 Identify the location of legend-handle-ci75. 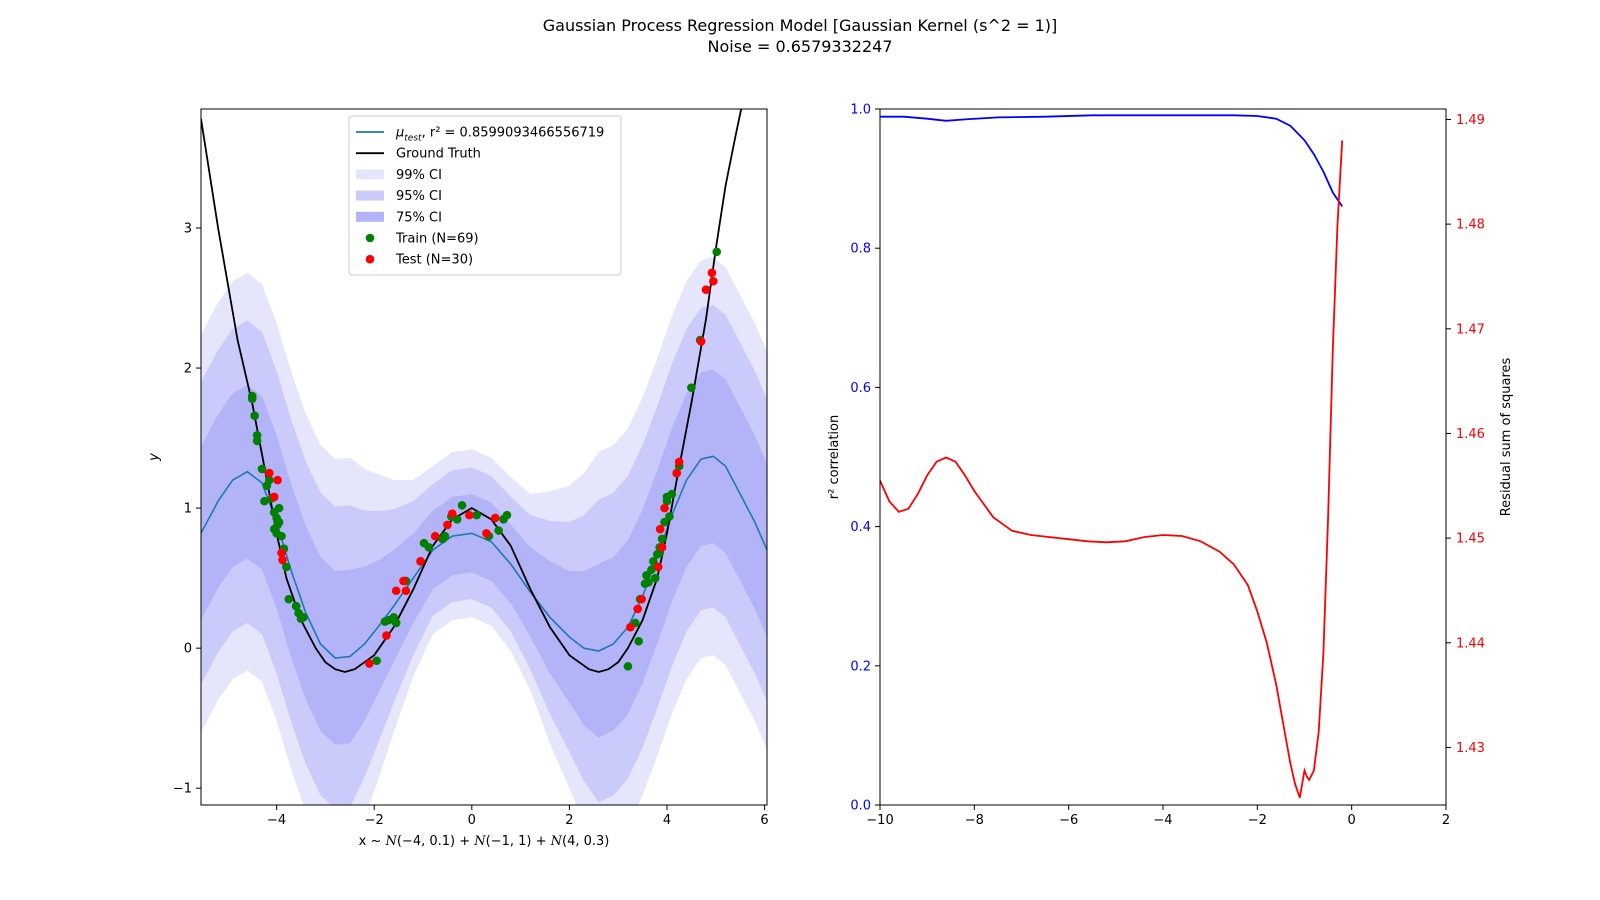
(370, 216).